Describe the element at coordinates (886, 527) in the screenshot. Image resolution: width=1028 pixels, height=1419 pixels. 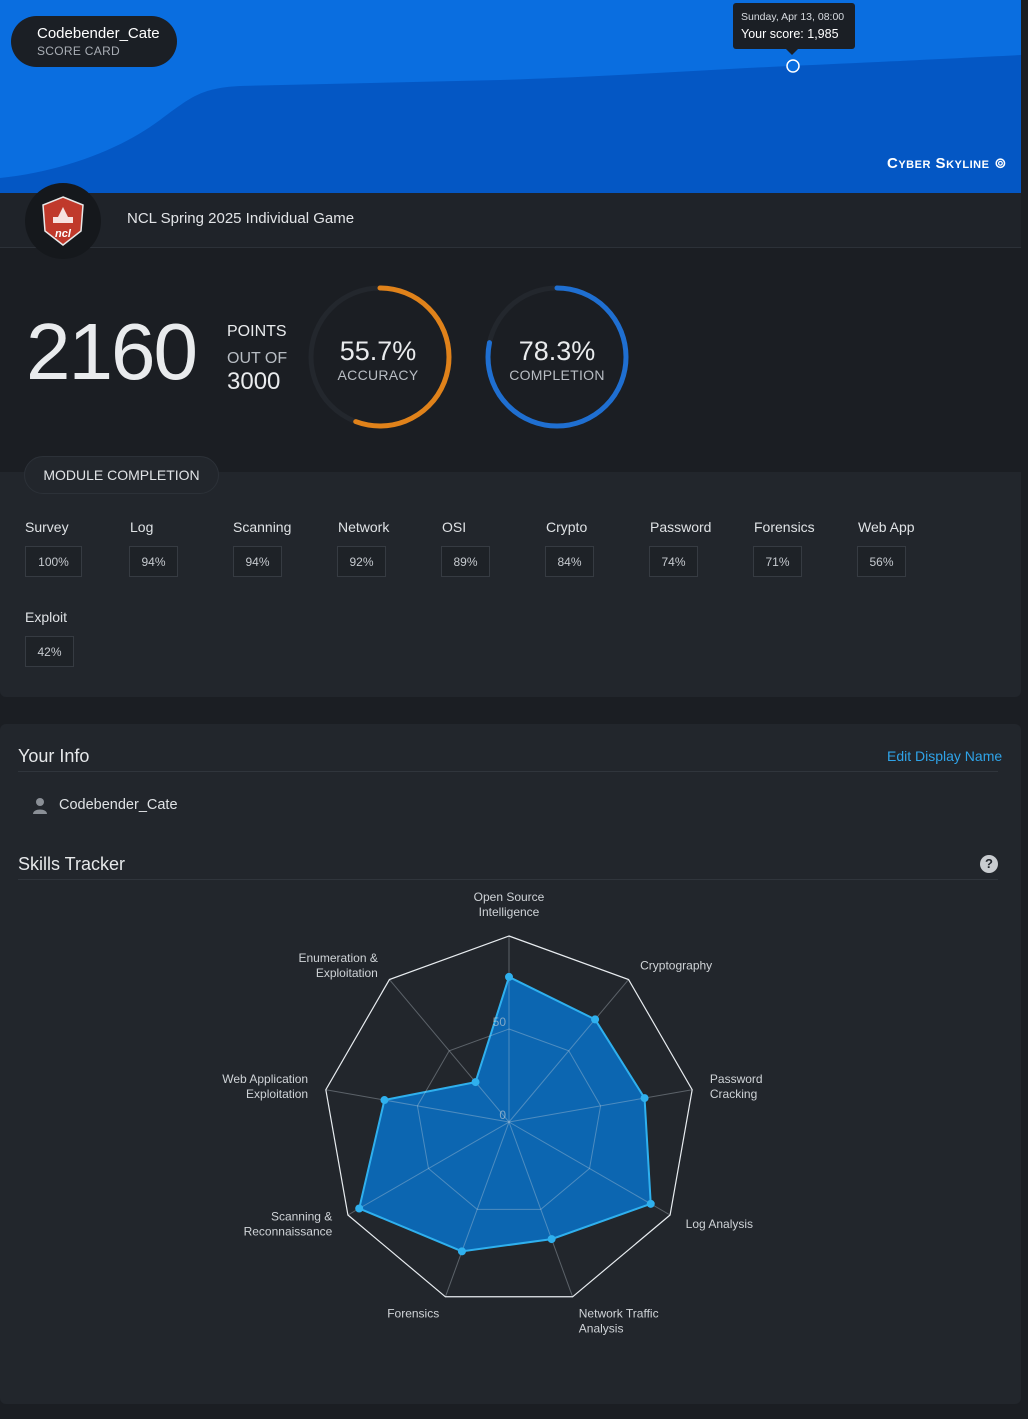
I see `module-name-web-app: Web App` at that location.